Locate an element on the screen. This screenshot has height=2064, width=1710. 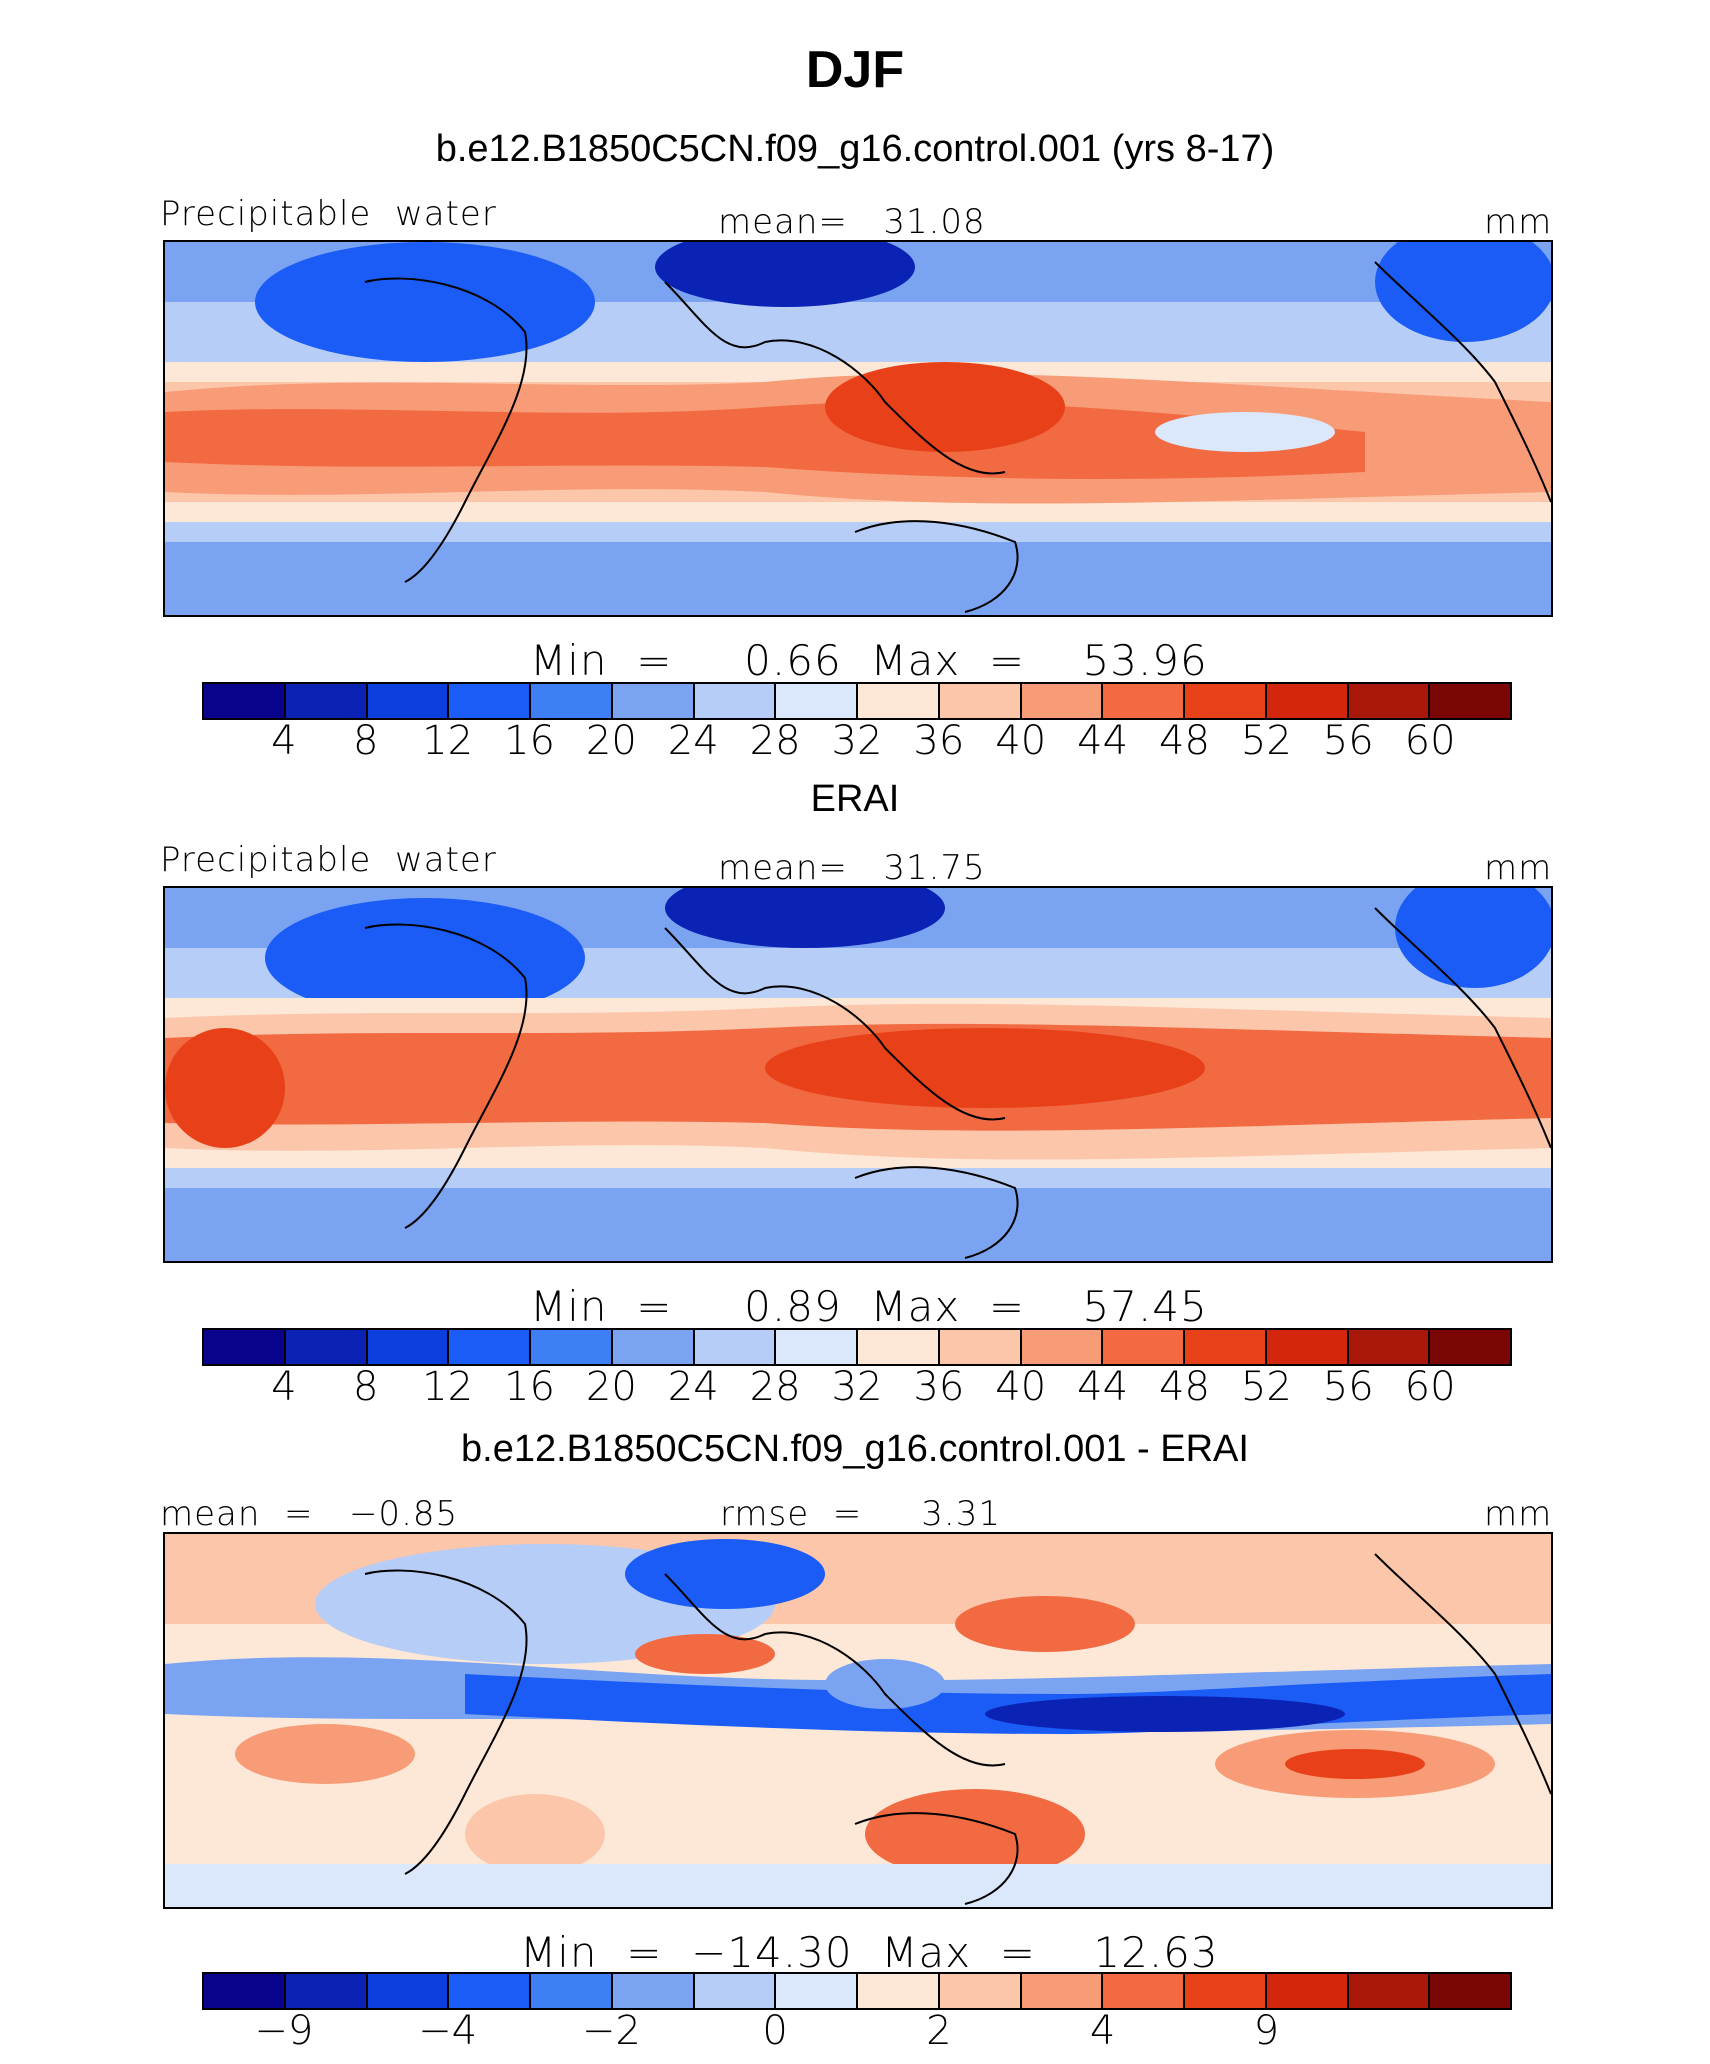
panel-1-min-max: Min = 0.66 Max = 53.96 is located at coordinates (869, 660).